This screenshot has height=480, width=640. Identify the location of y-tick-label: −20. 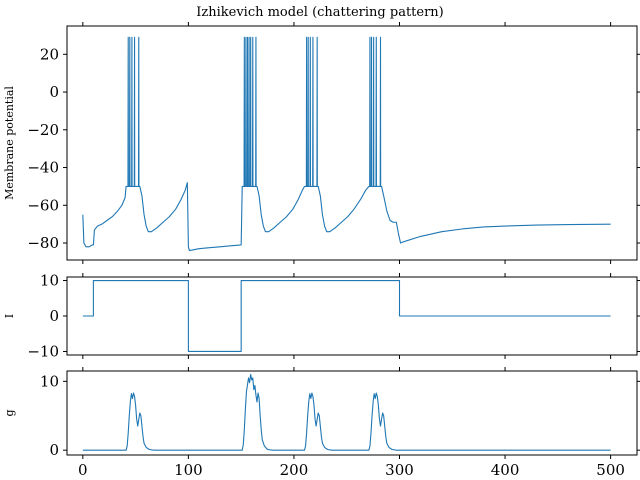
(43, 130).